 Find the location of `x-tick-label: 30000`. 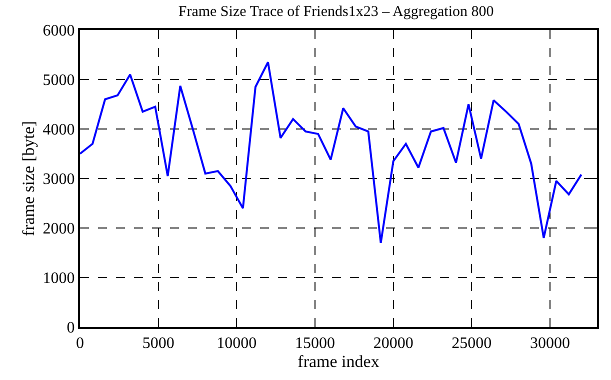

x-tick-label: 30000 is located at coordinates (550, 343).